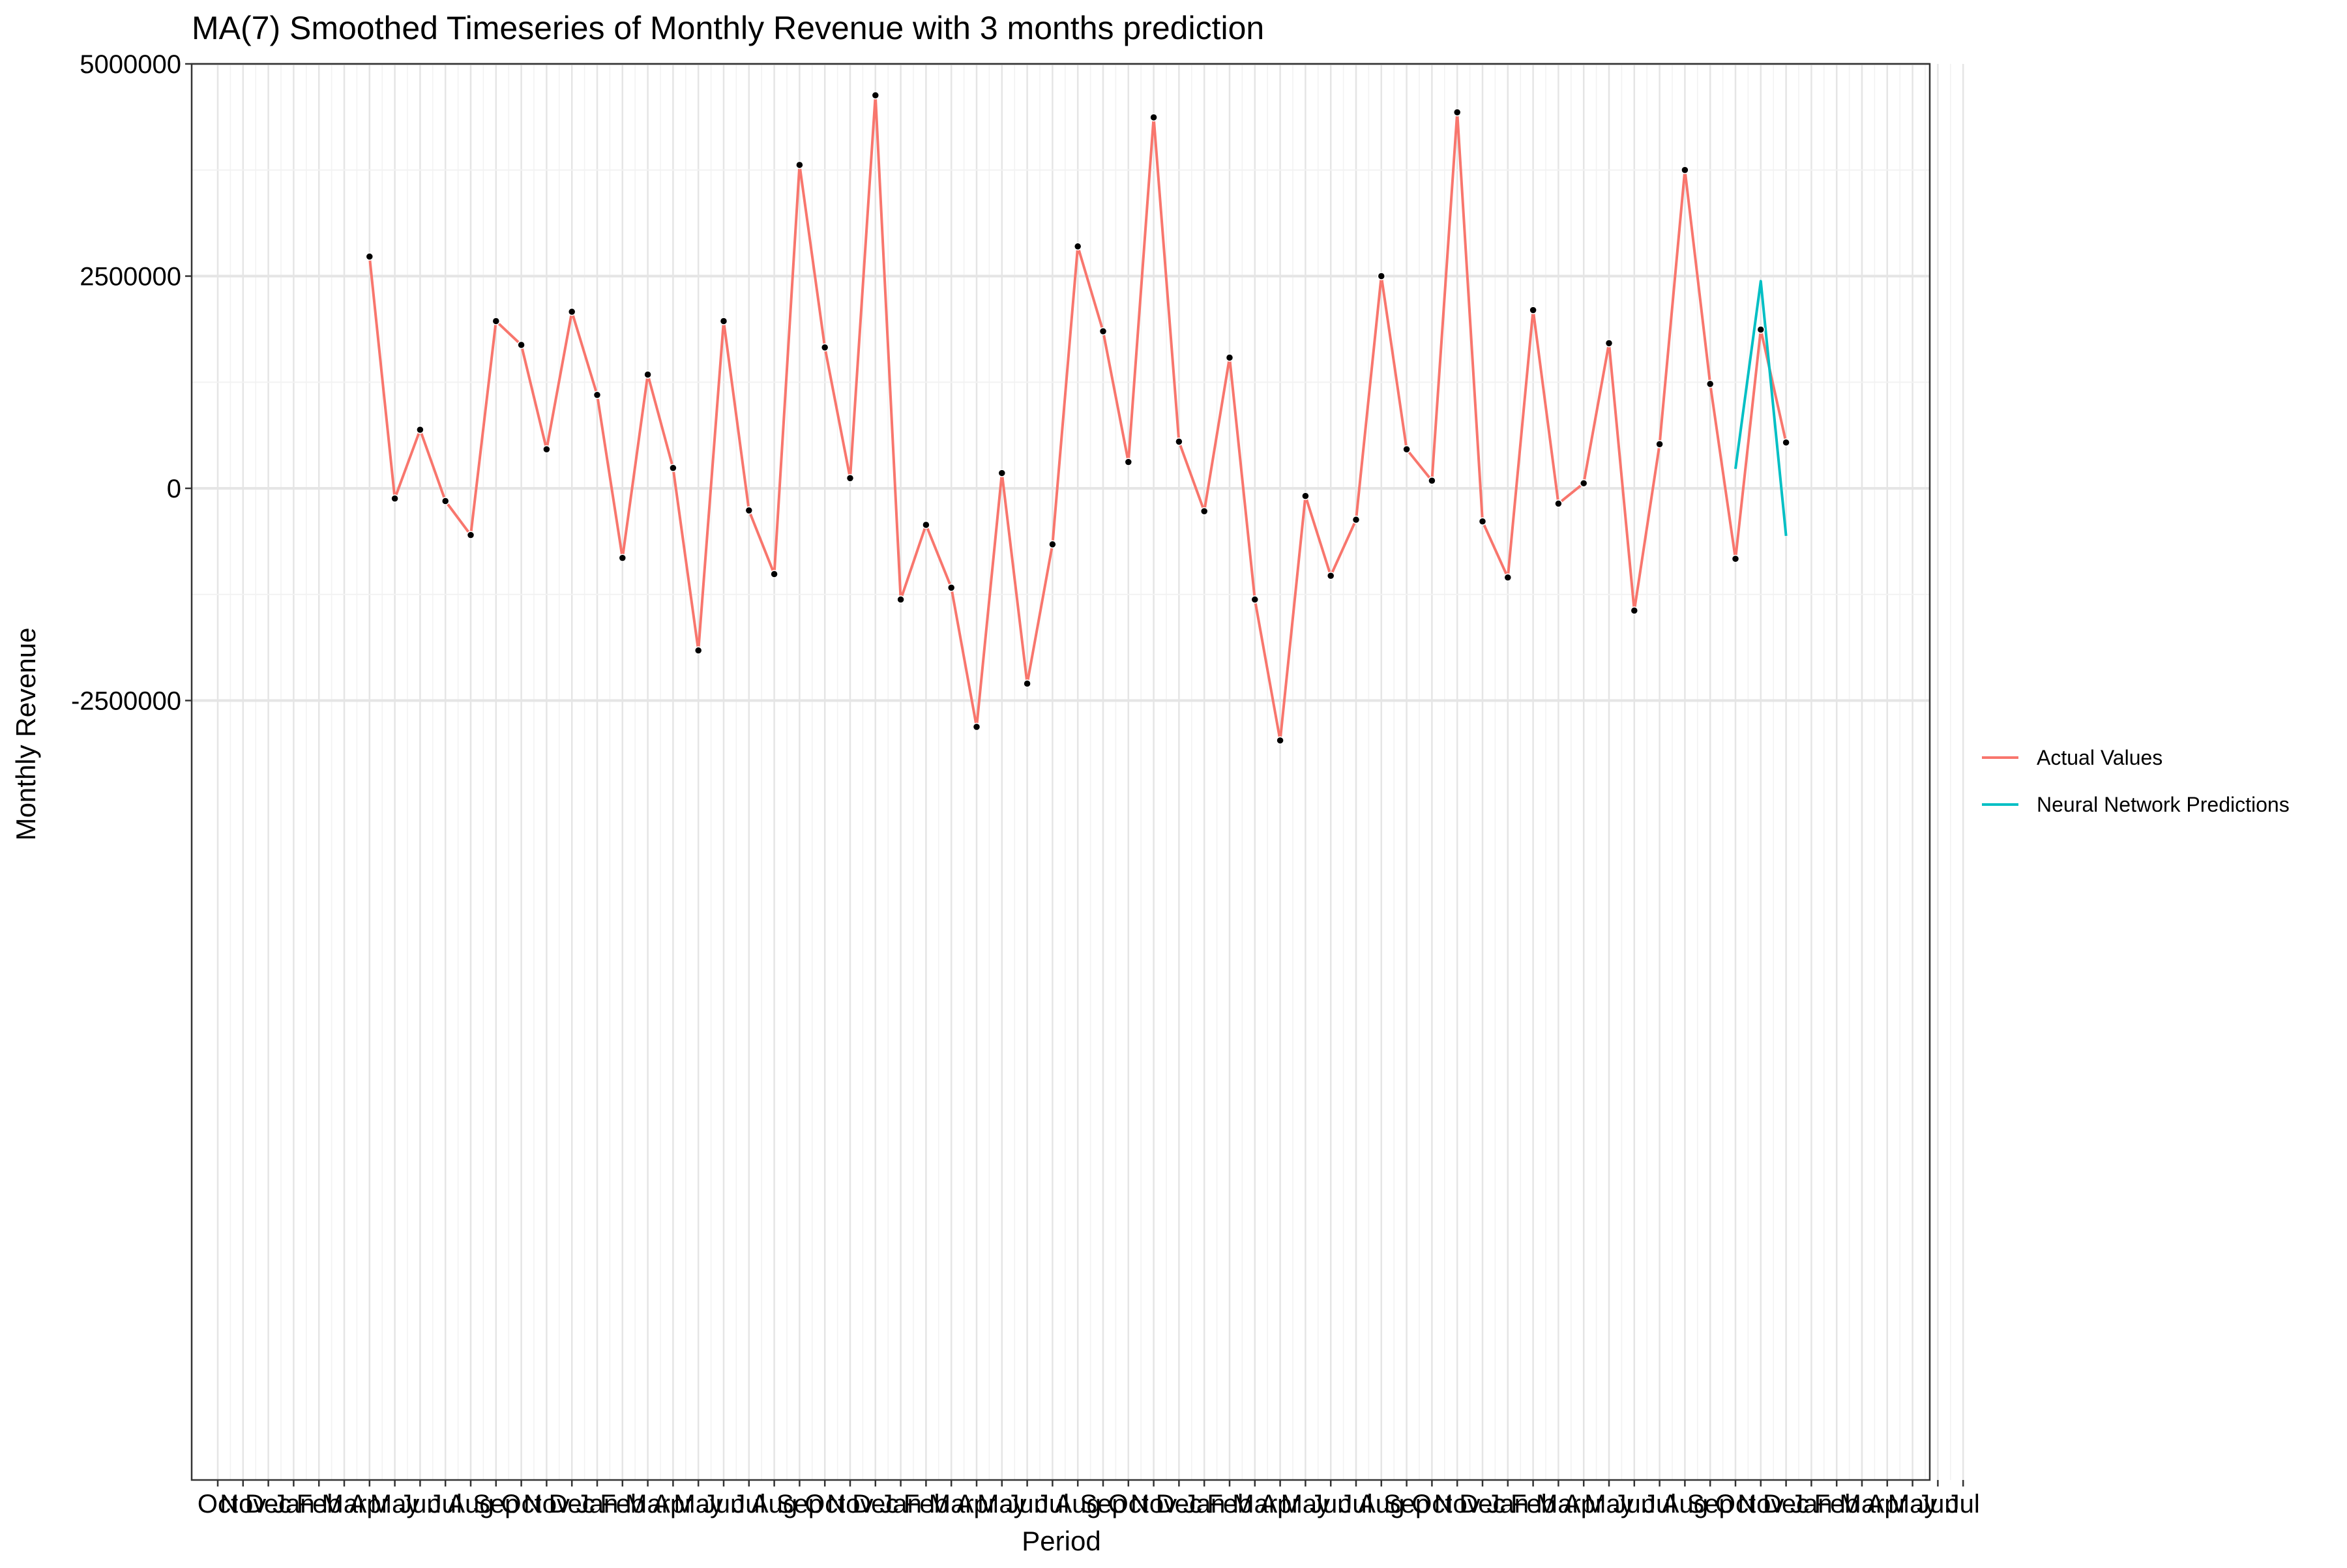 The width and height of the screenshot is (2347, 1568). What do you see at coordinates (174, 489) in the screenshot?
I see `y-tick-label: 0` at bounding box center [174, 489].